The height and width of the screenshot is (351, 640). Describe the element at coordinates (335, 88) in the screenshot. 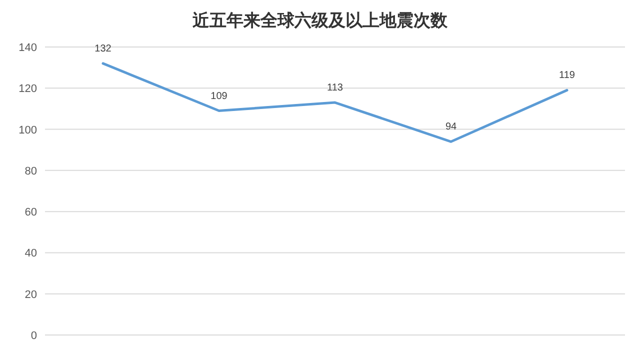

I see `data-label: 113` at that location.